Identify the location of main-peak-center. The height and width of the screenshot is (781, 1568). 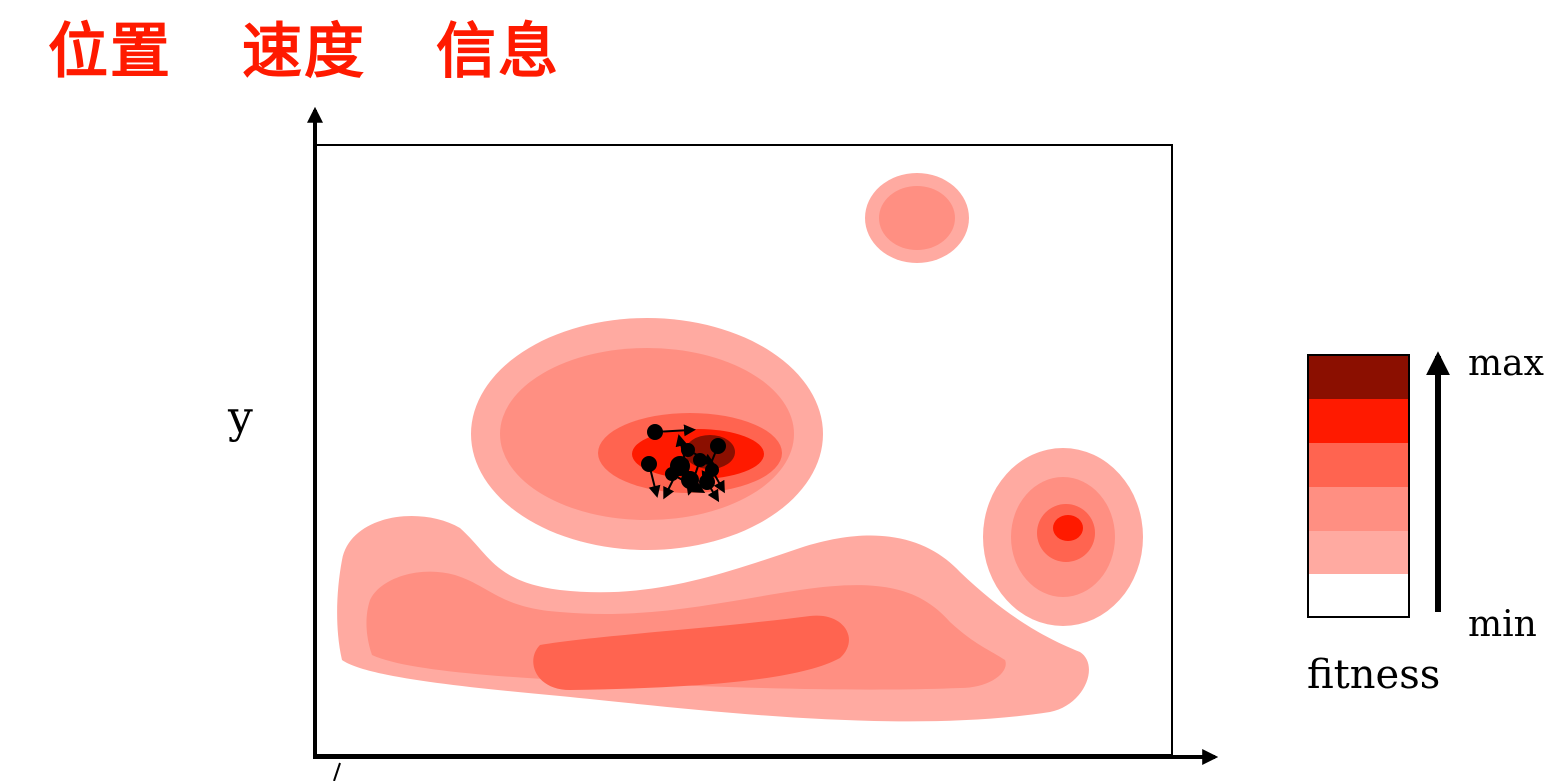
(647, 434).